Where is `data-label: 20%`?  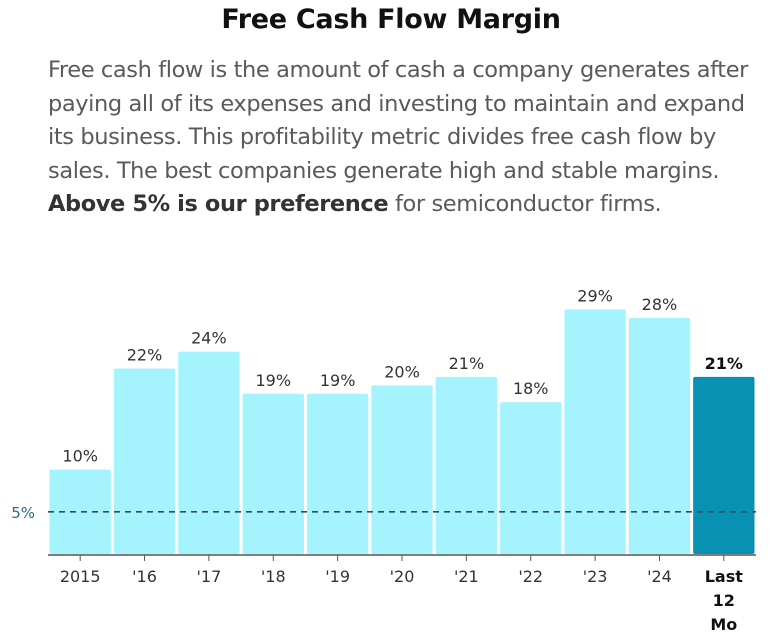 data-label: 20% is located at coordinates (402, 371).